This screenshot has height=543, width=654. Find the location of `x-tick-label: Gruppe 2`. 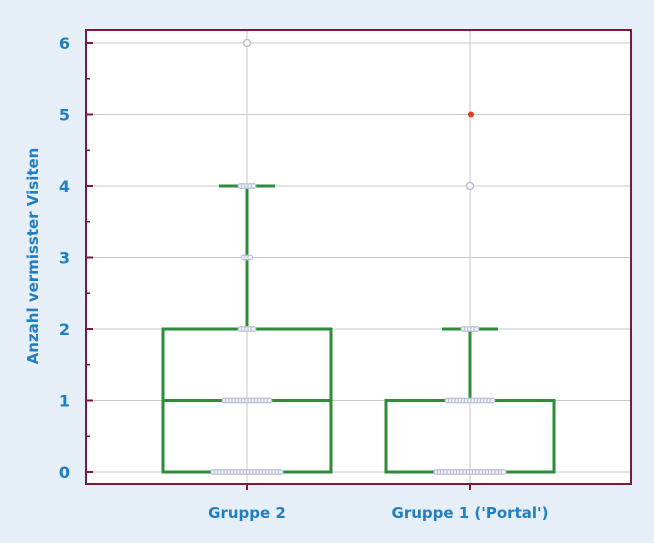

x-tick-label: Gruppe 2 is located at coordinates (247, 513).